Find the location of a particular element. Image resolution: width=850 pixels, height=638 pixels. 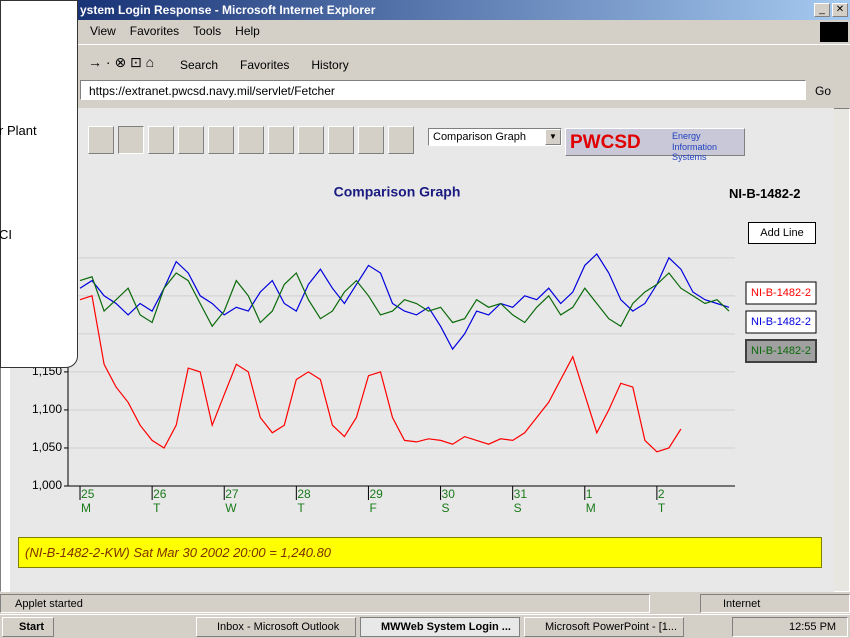

applet-toolbar is located at coordinates (251, 140).